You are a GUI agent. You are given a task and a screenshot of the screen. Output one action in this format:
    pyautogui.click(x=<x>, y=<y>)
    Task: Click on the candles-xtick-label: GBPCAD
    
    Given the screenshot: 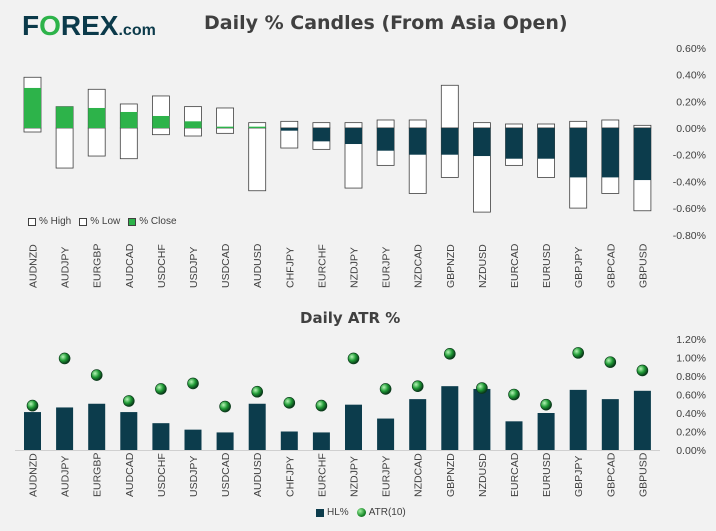 What is the action you would take?
    pyautogui.click(x=611, y=265)
    